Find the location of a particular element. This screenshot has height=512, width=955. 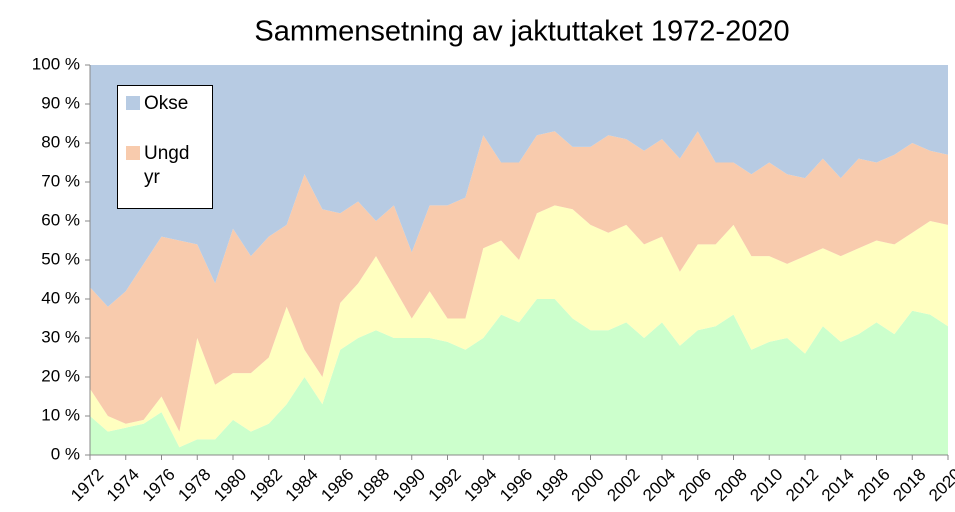

y-tick-label: 40 % is located at coordinates (60, 297).